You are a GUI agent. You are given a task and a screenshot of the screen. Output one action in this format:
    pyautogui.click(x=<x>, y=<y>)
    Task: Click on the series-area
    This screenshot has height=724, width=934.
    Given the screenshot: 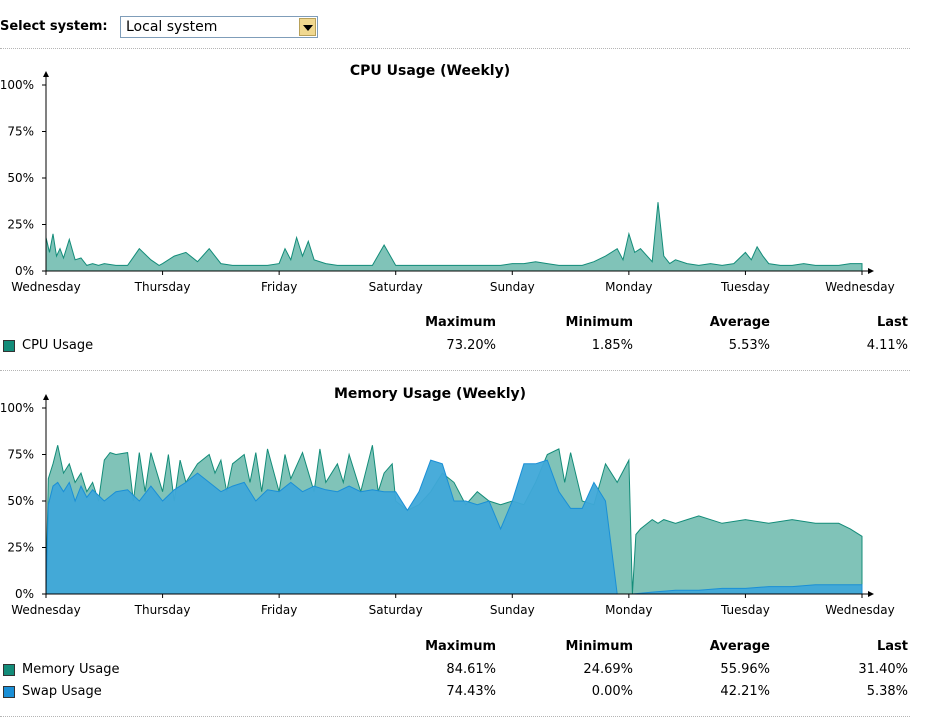 What is the action you would take?
    pyautogui.click(x=454, y=237)
    